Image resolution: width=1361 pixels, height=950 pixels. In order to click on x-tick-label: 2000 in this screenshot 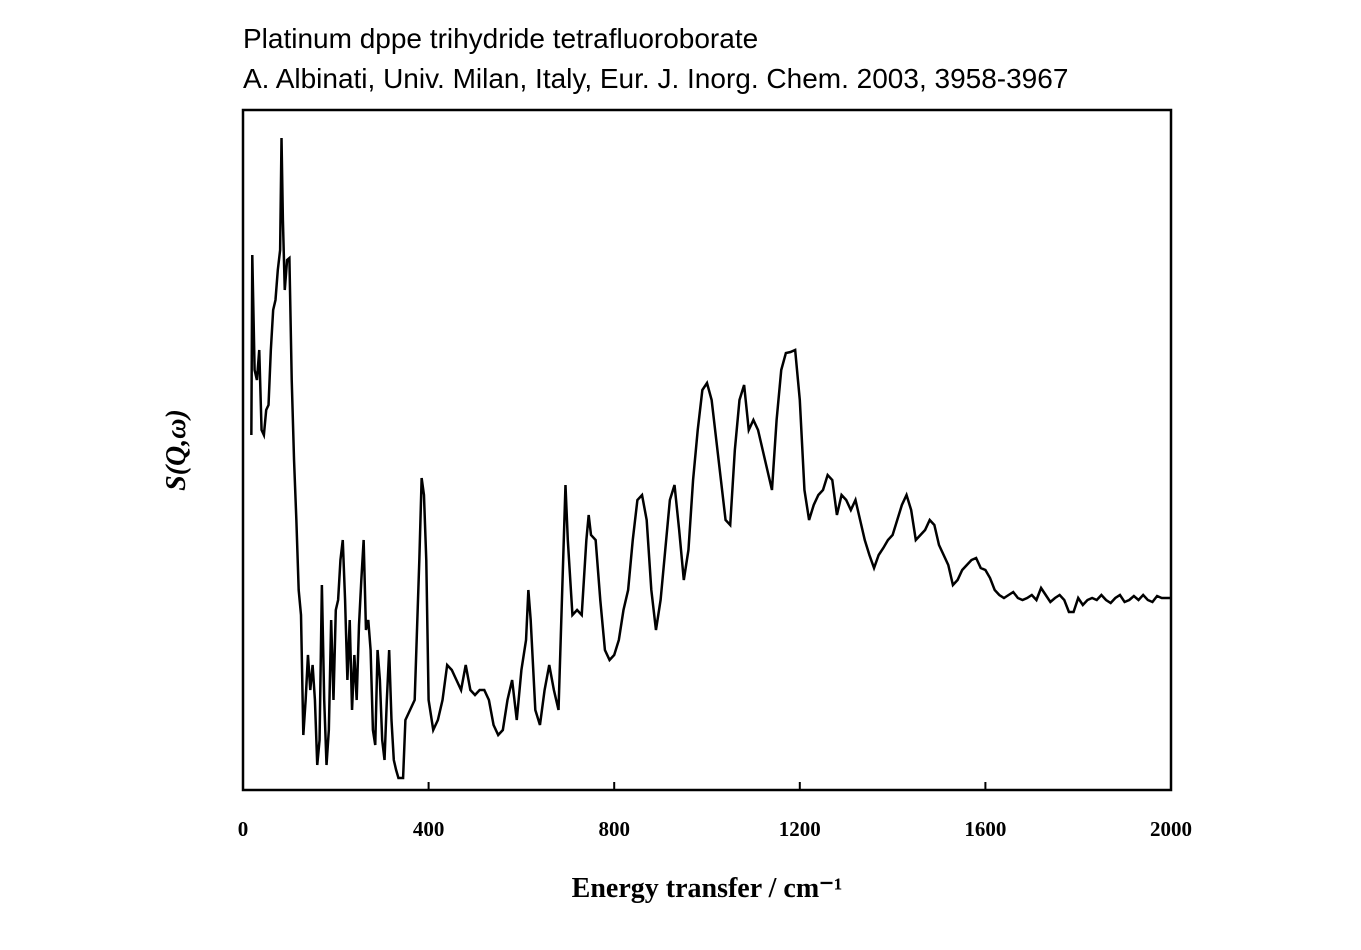, I will do `click(1171, 829)`.